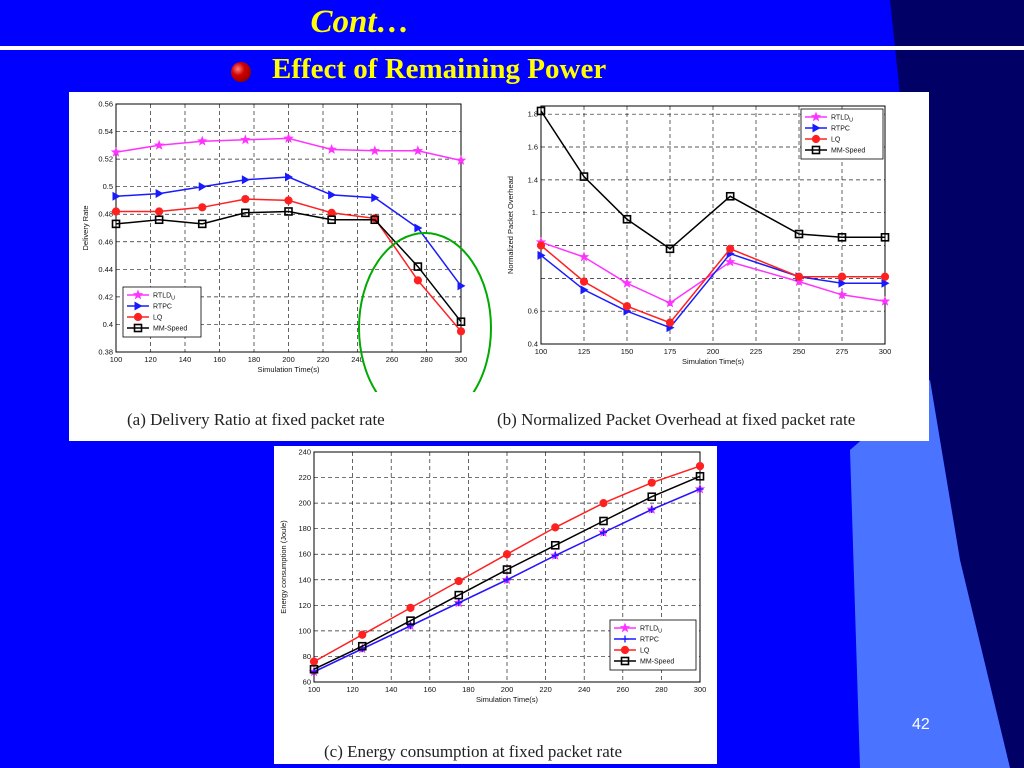 The width and height of the screenshot is (1024, 768). Describe the element at coordinates (185, 359) in the screenshot. I see `x-tick-label: 140` at that location.